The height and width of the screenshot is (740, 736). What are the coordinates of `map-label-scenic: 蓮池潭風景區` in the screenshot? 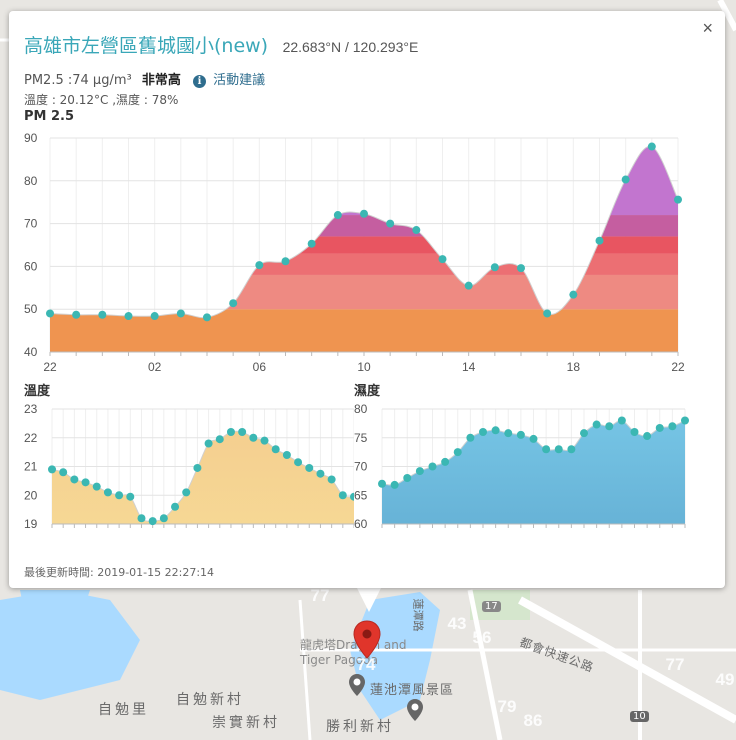 It's located at (412, 690).